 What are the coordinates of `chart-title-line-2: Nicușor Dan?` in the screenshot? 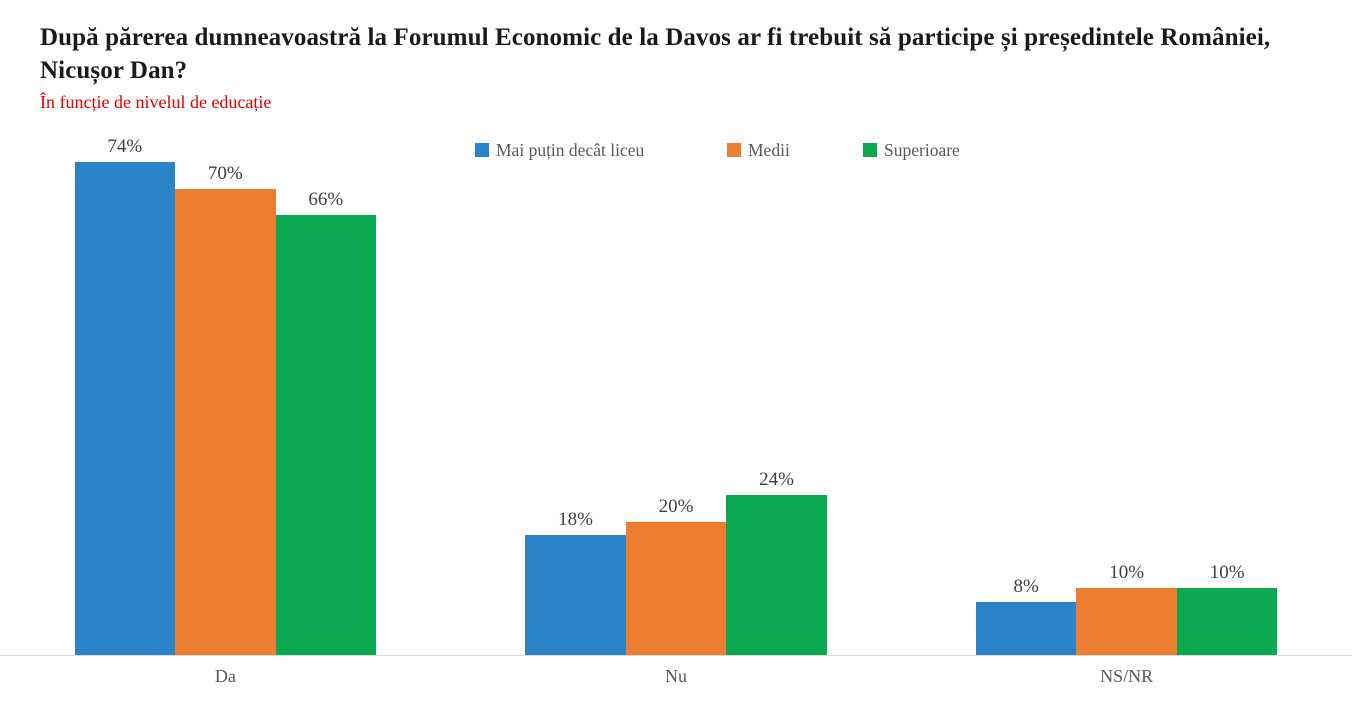 It's located at (114, 70).